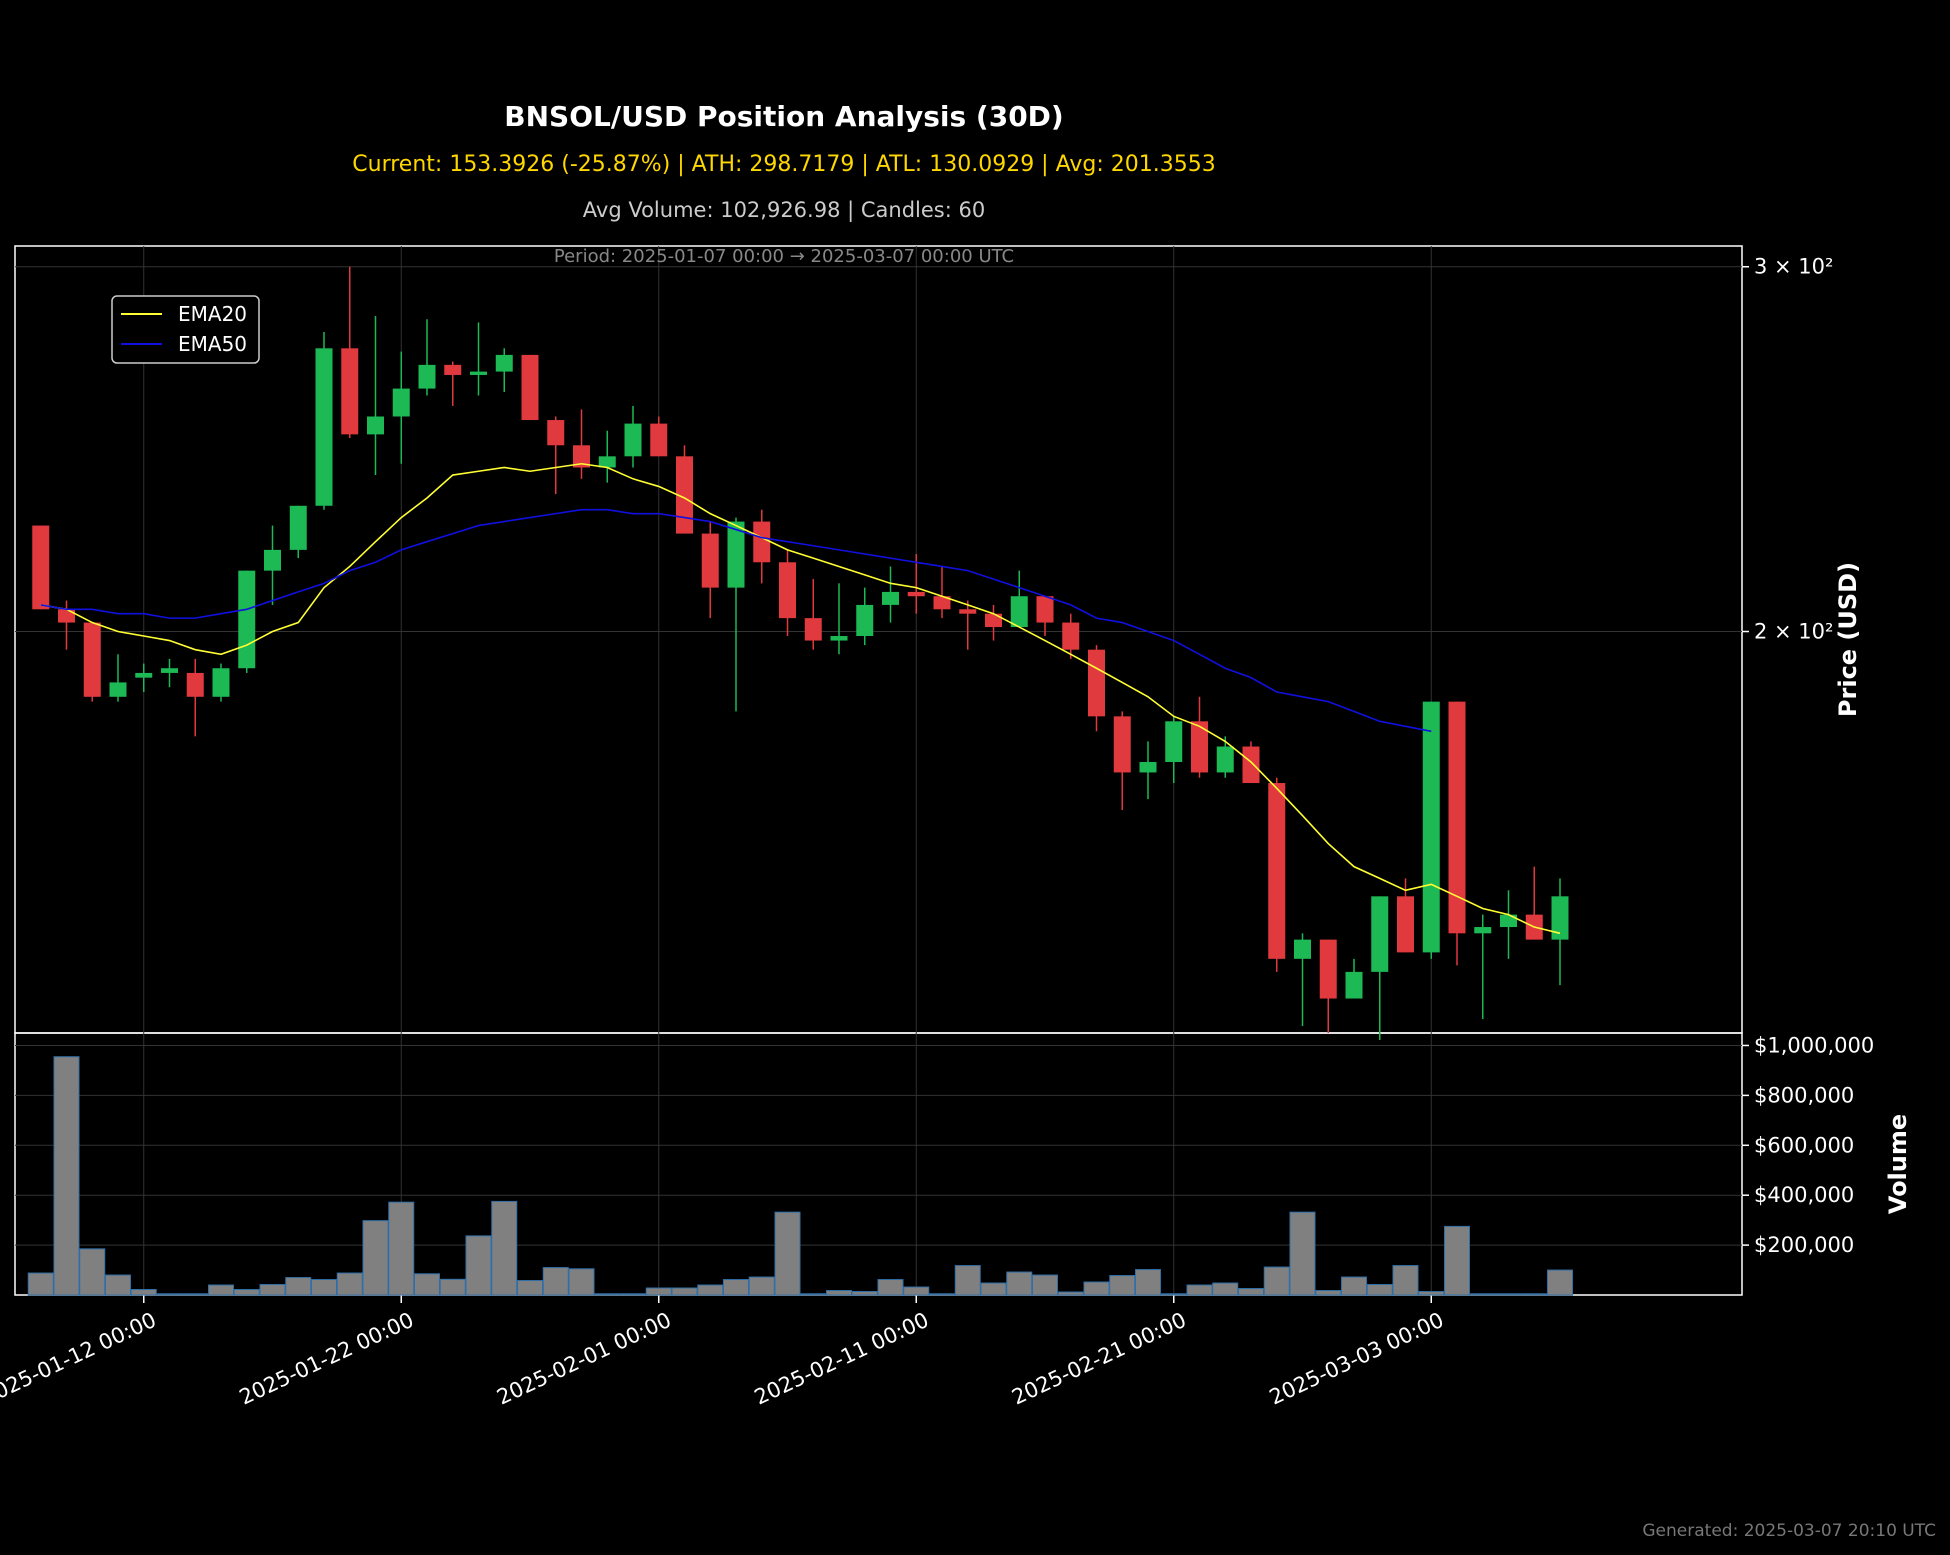 This screenshot has height=1555, width=1950. What do you see at coordinates (1789, 1531) in the screenshot?
I see `generated-timestamp: Generated: 2025-03-07 20:10 UTC` at bounding box center [1789, 1531].